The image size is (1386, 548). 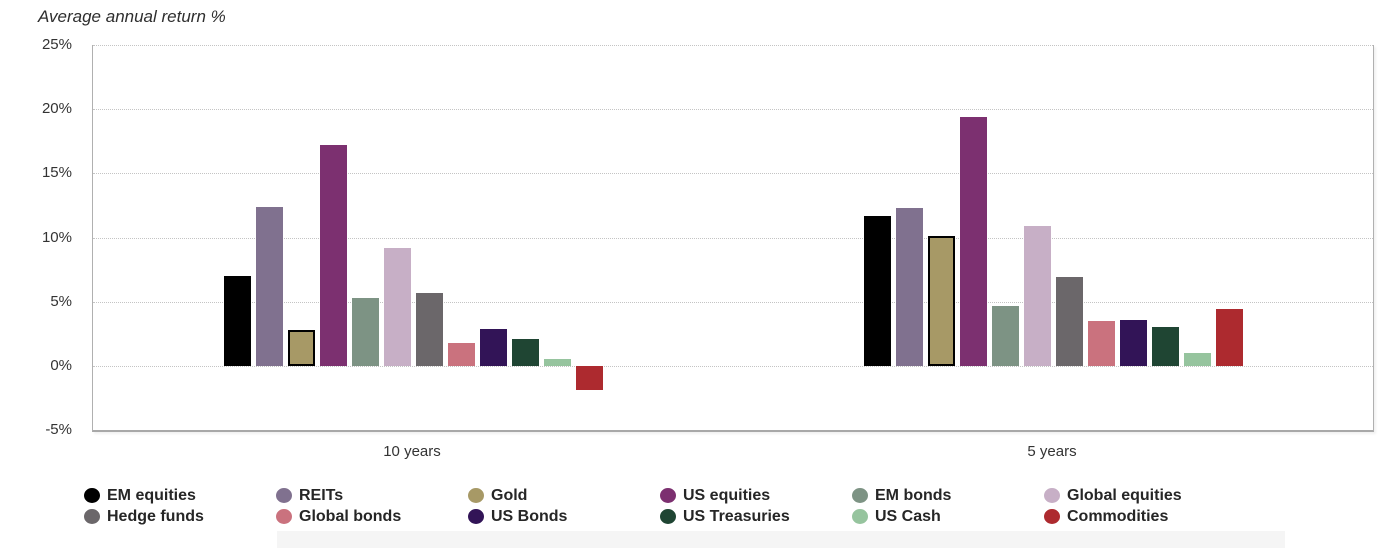 I want to click on bar-10-years-US-Treasuries, so click(x=525, y=352).